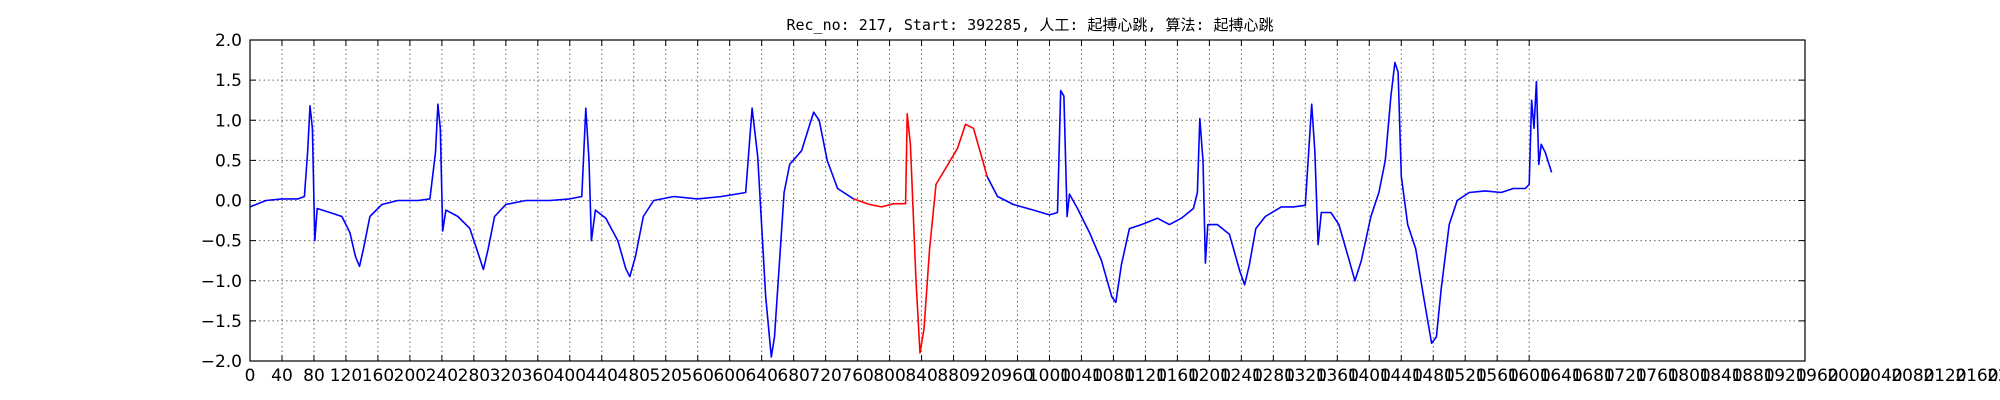 The image size is (2000, 400). I want to click on x-tick-label: 800, so click(889, 376).